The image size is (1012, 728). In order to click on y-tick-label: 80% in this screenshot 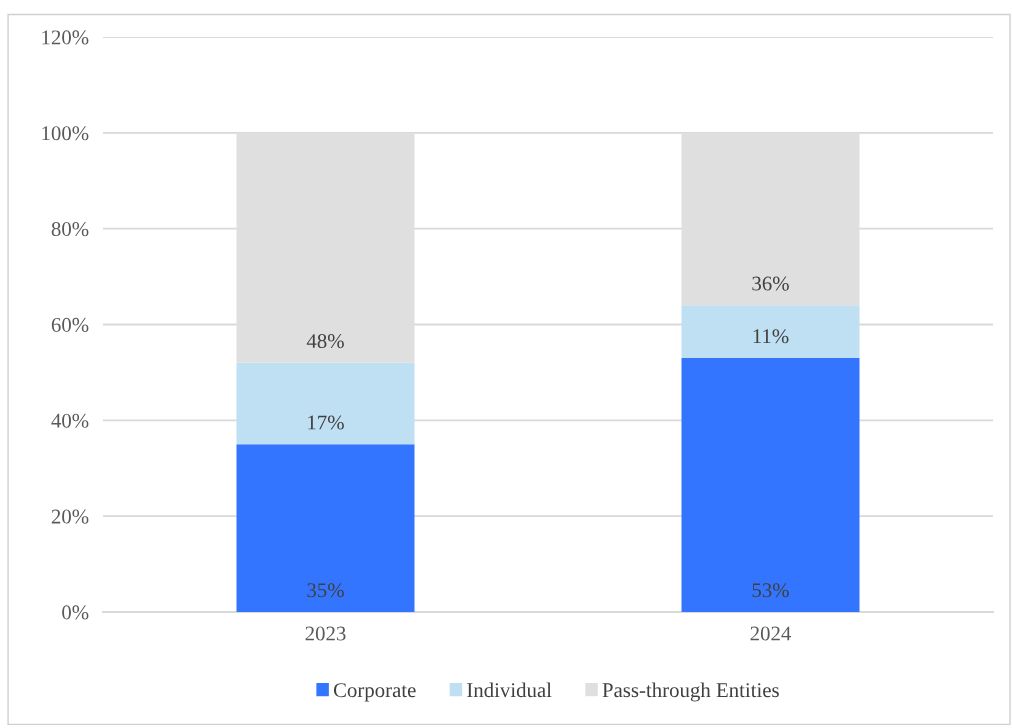, I will do `click(70, 229)`.